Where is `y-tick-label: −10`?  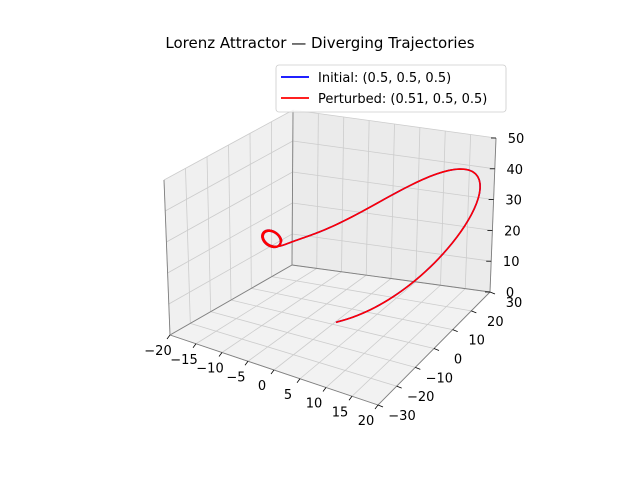
y-tick-label: −10 is located at coordinates (439, 378).